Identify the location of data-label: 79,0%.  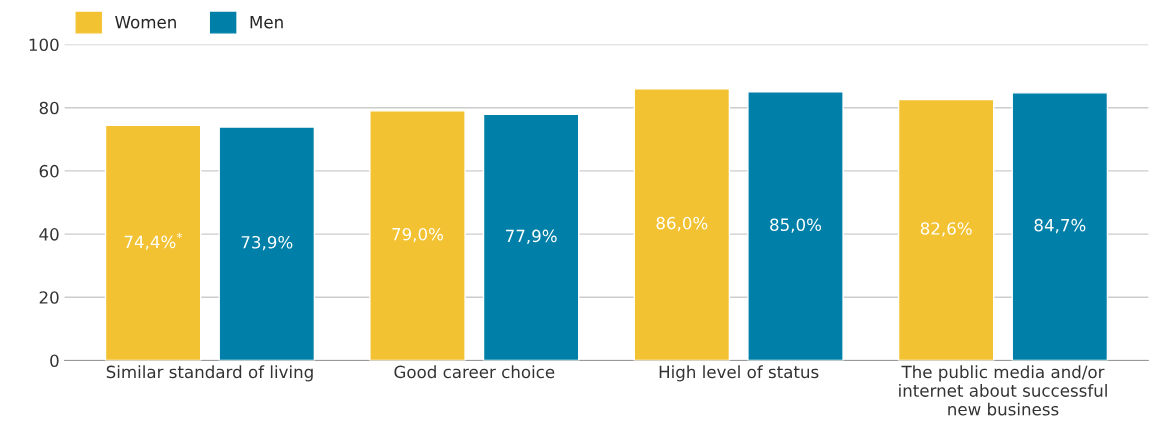
(418, 235).